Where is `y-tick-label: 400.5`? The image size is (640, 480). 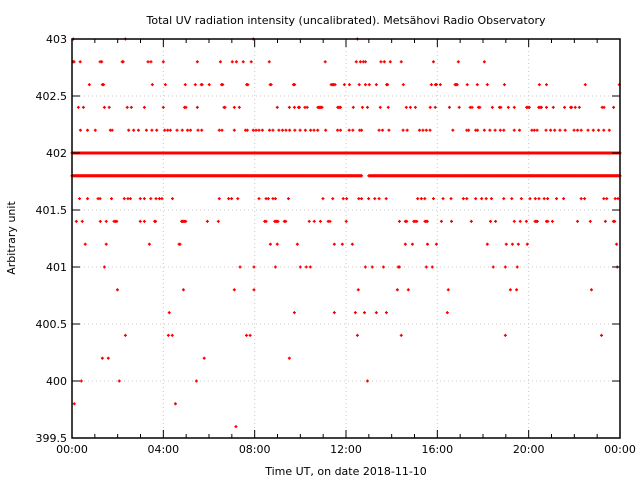
y-tick-label: 400.5 is located at coordinates (52, 324).